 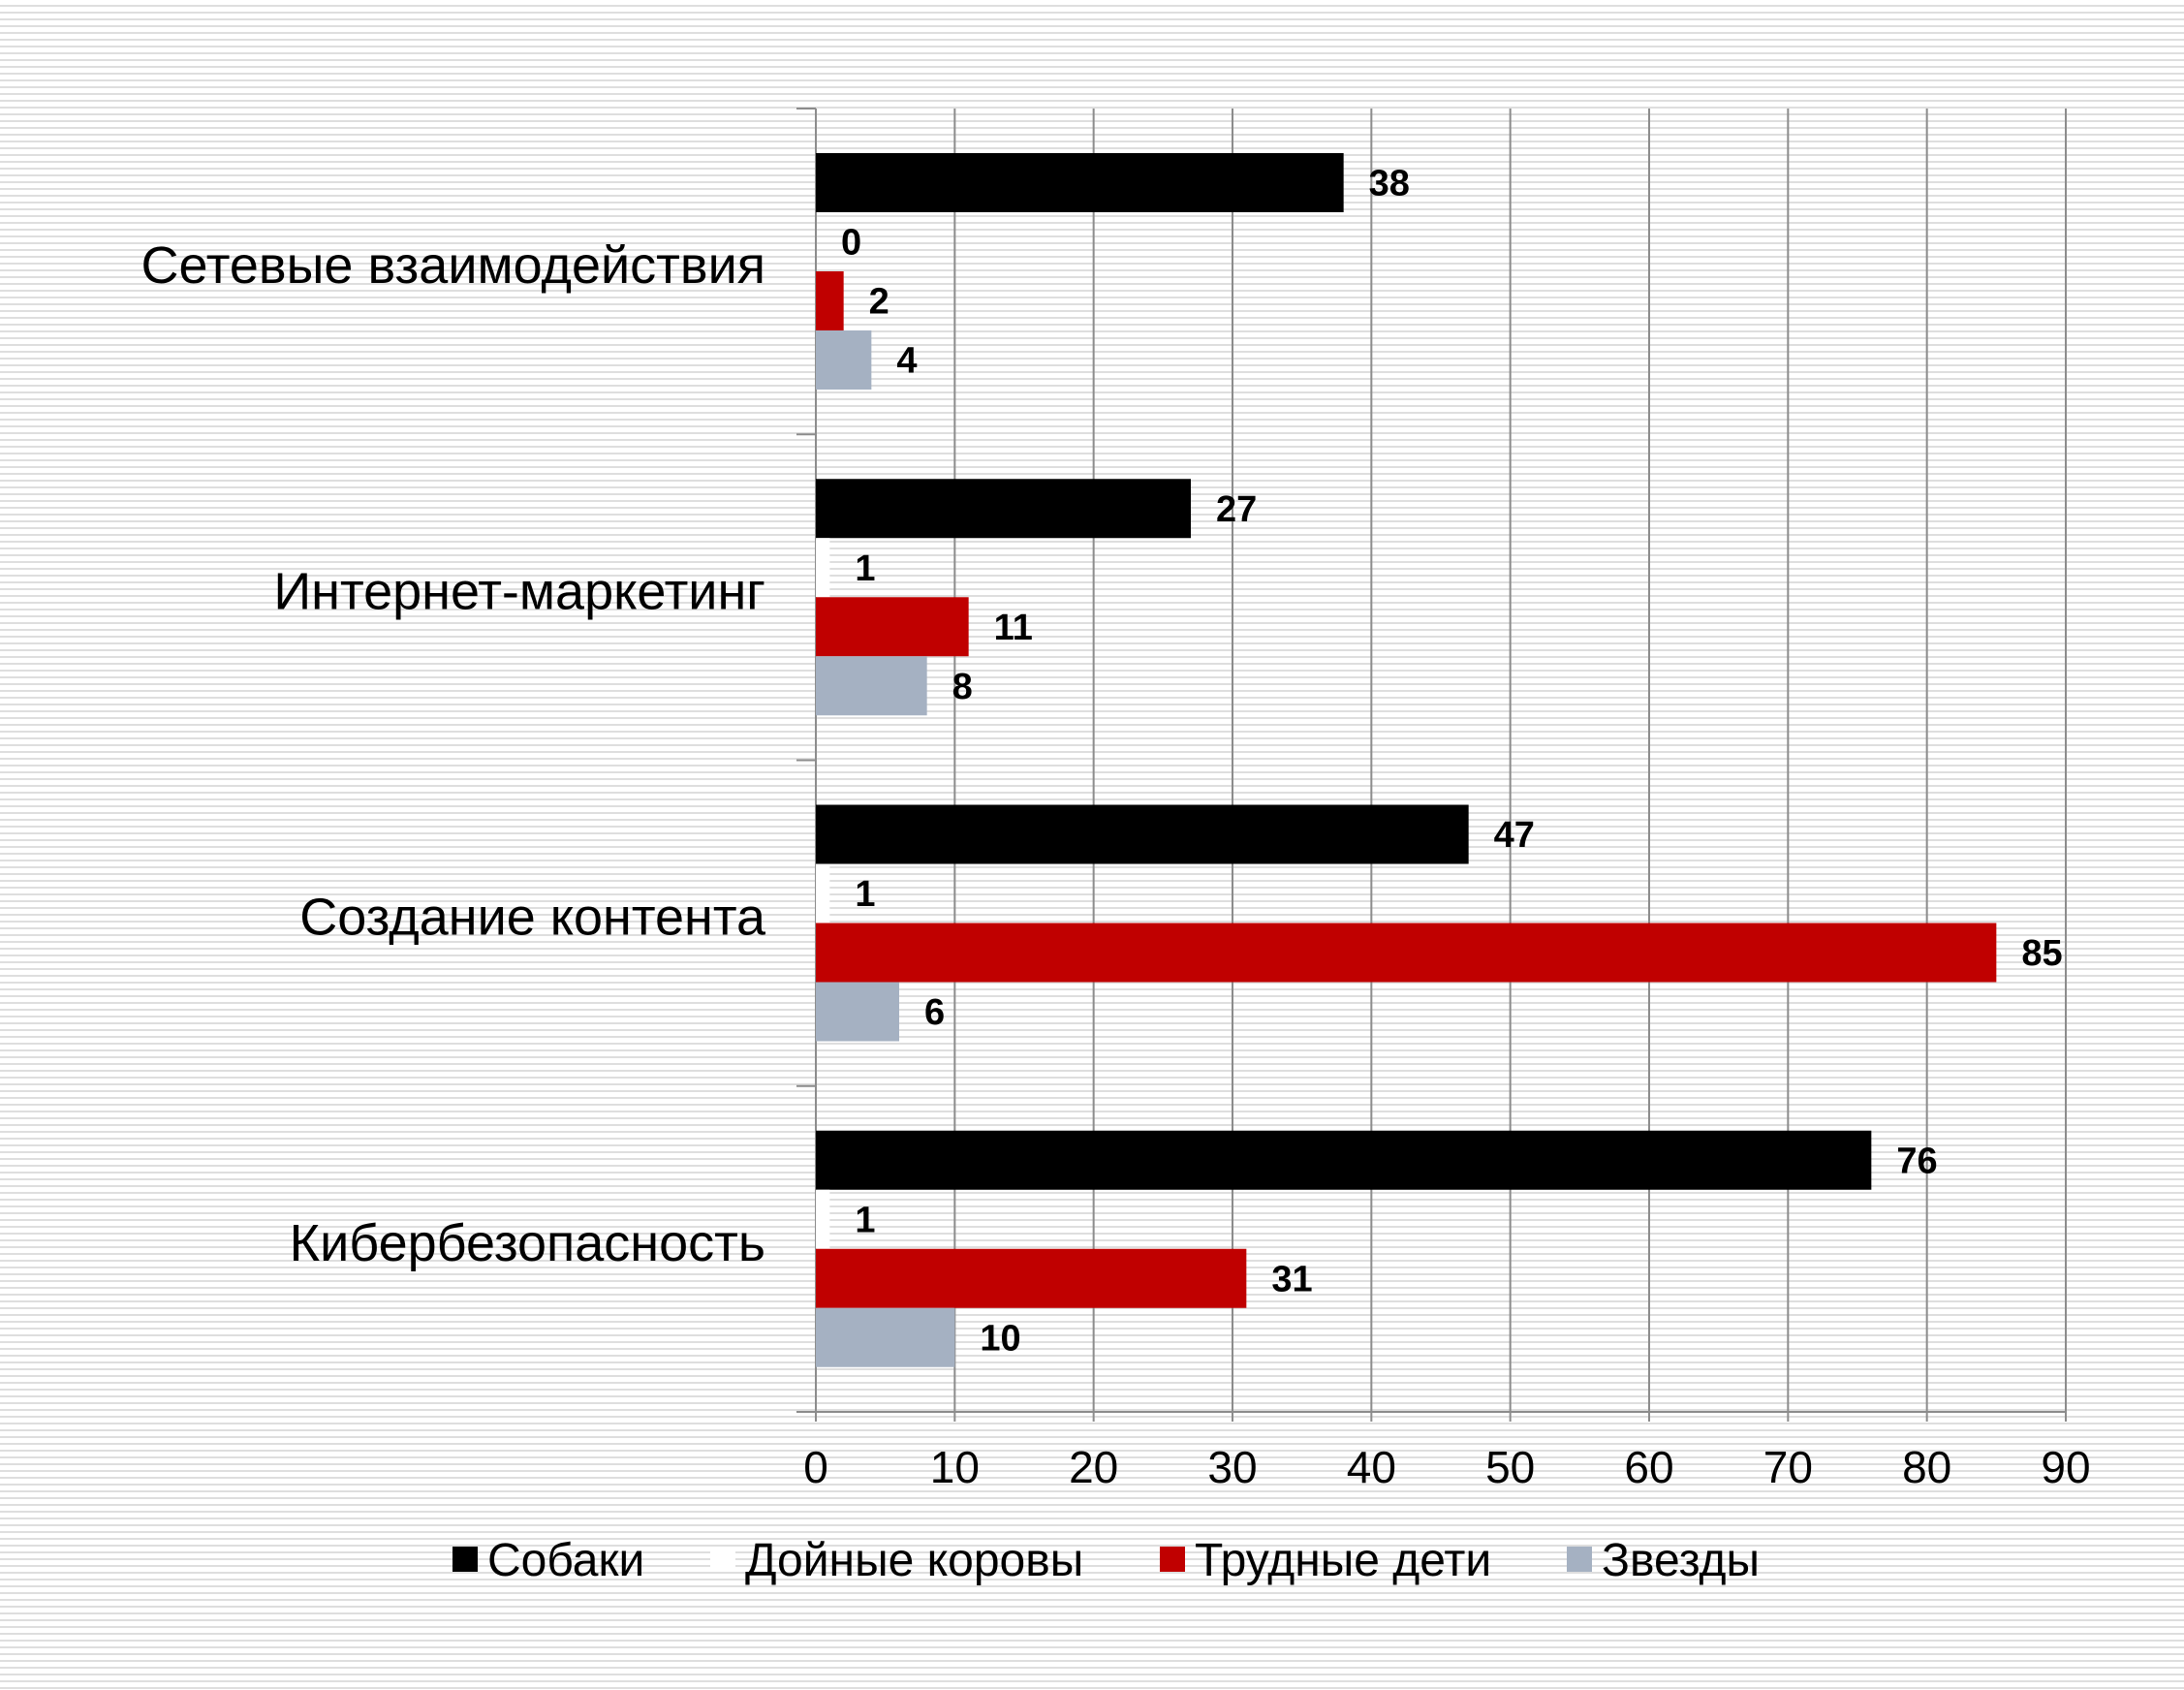 What do you see at coordinates (1094, 1467) in the screenshot?
I see `x-tick-label: 20` at bounding box center [1094, 1467].